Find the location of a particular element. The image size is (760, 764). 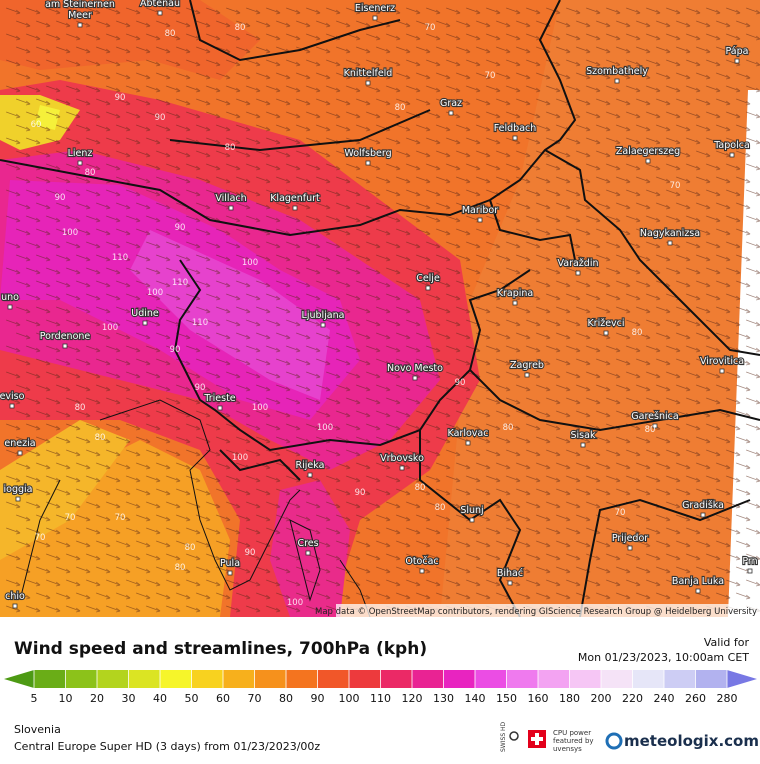

city-label: Celje is located at coordinates (428, 278).